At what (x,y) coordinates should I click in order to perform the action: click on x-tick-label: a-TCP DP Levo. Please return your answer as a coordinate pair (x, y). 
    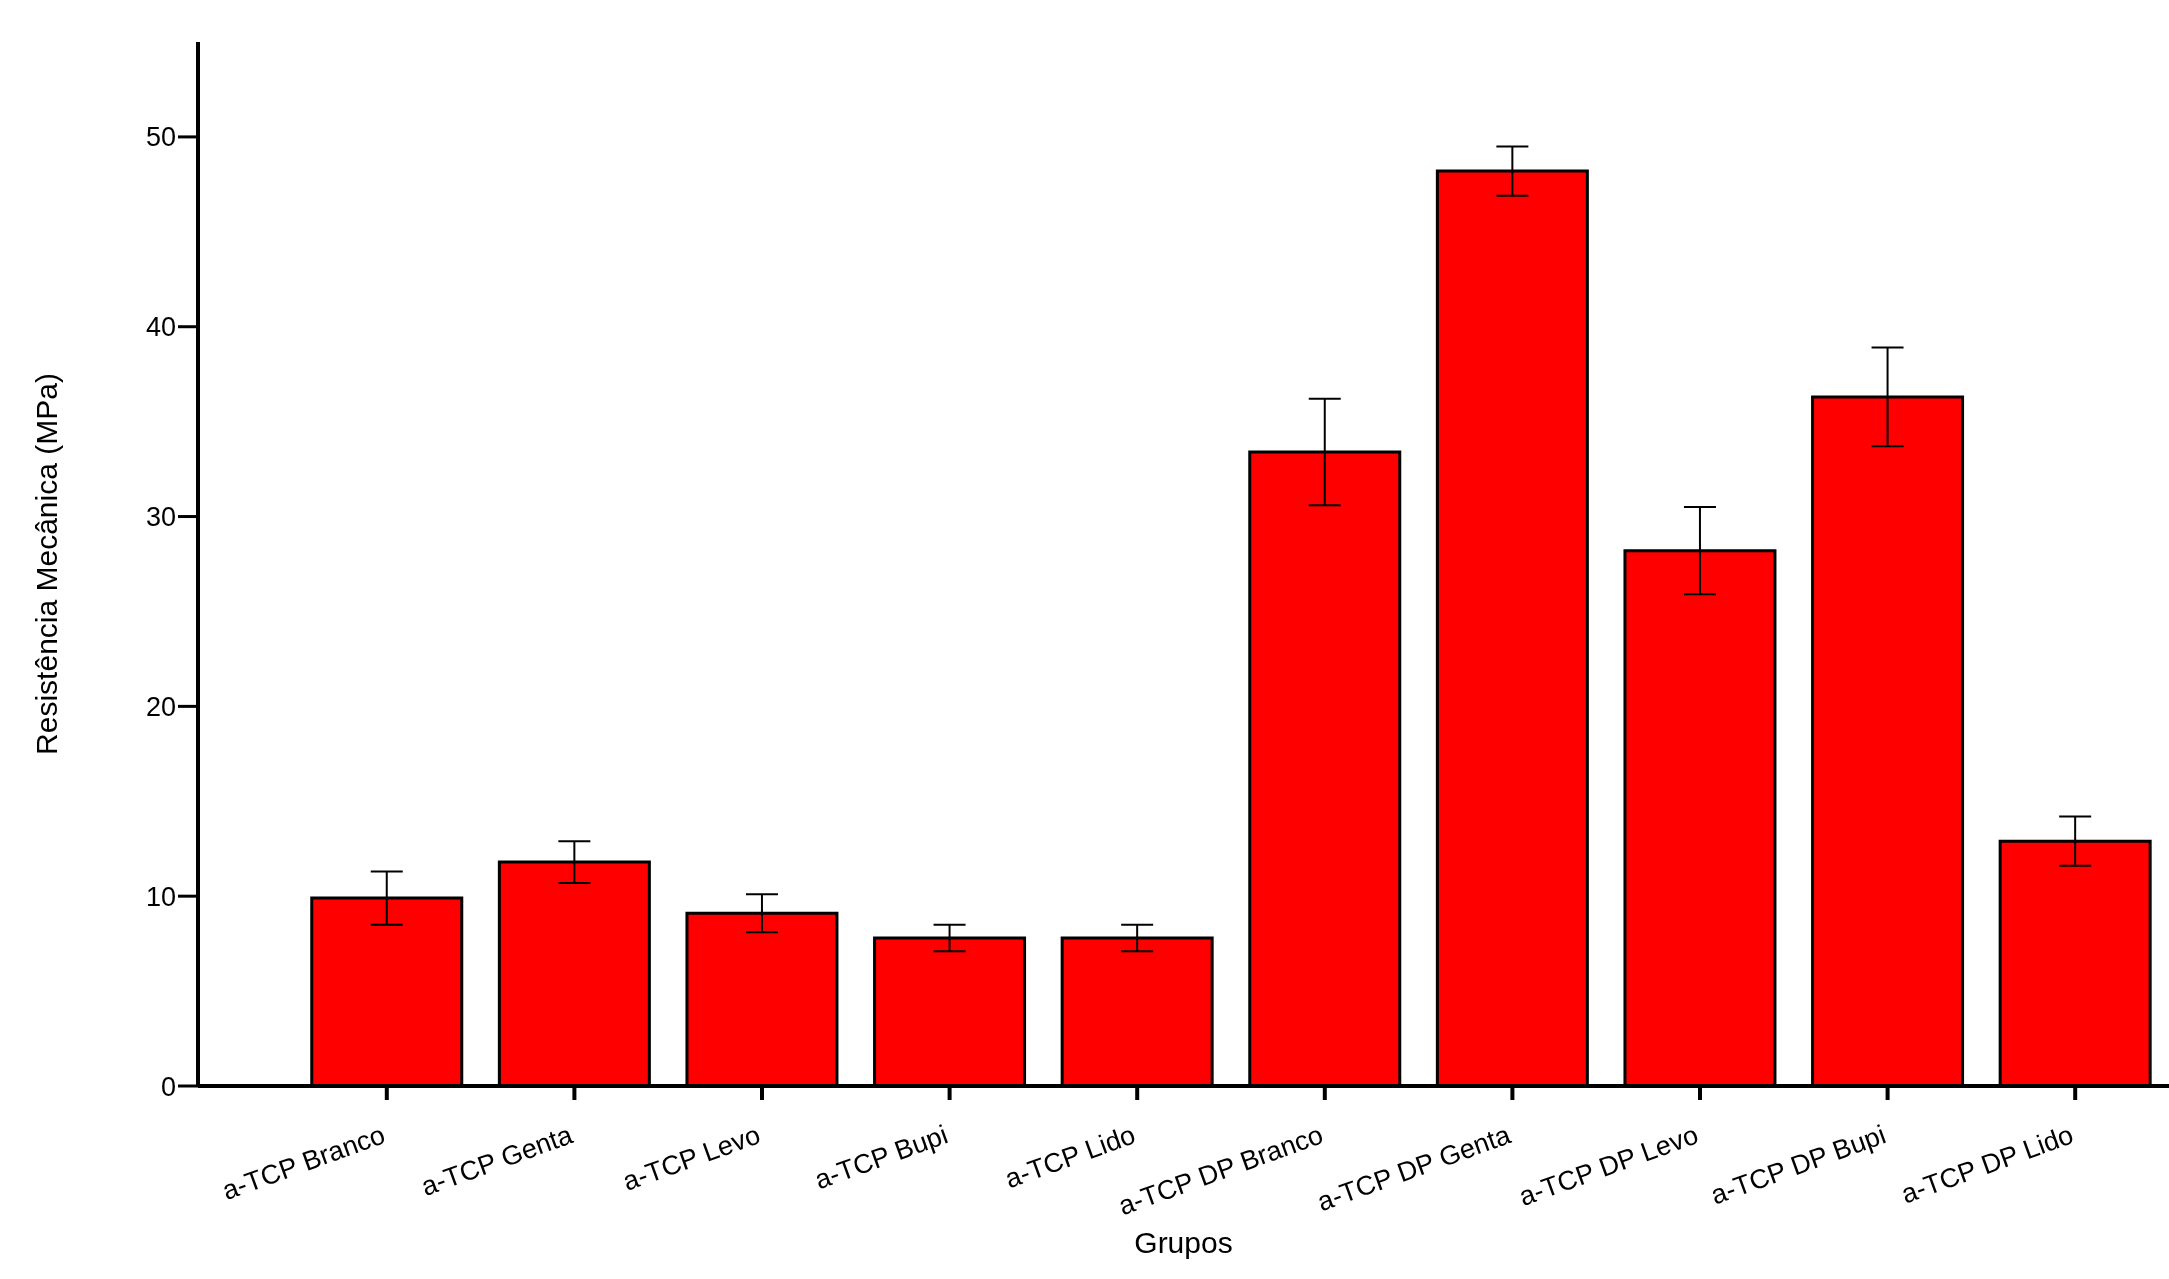
    Looking at the image, I should click on (1609, 1165).